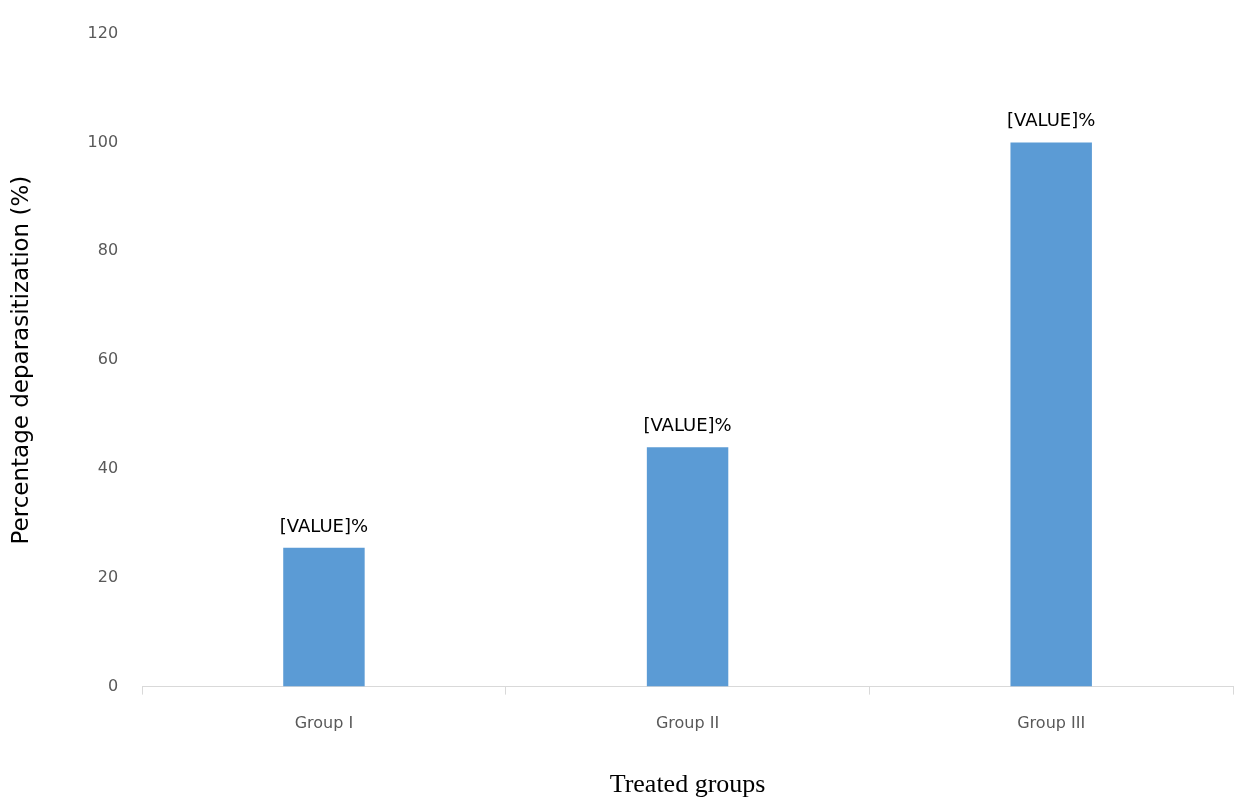 The height and width of the screenshot is (809, 1235). Describe the element at coordinates (108, 468) in the screenshot. I see `y-tick-label: 40` at that location.